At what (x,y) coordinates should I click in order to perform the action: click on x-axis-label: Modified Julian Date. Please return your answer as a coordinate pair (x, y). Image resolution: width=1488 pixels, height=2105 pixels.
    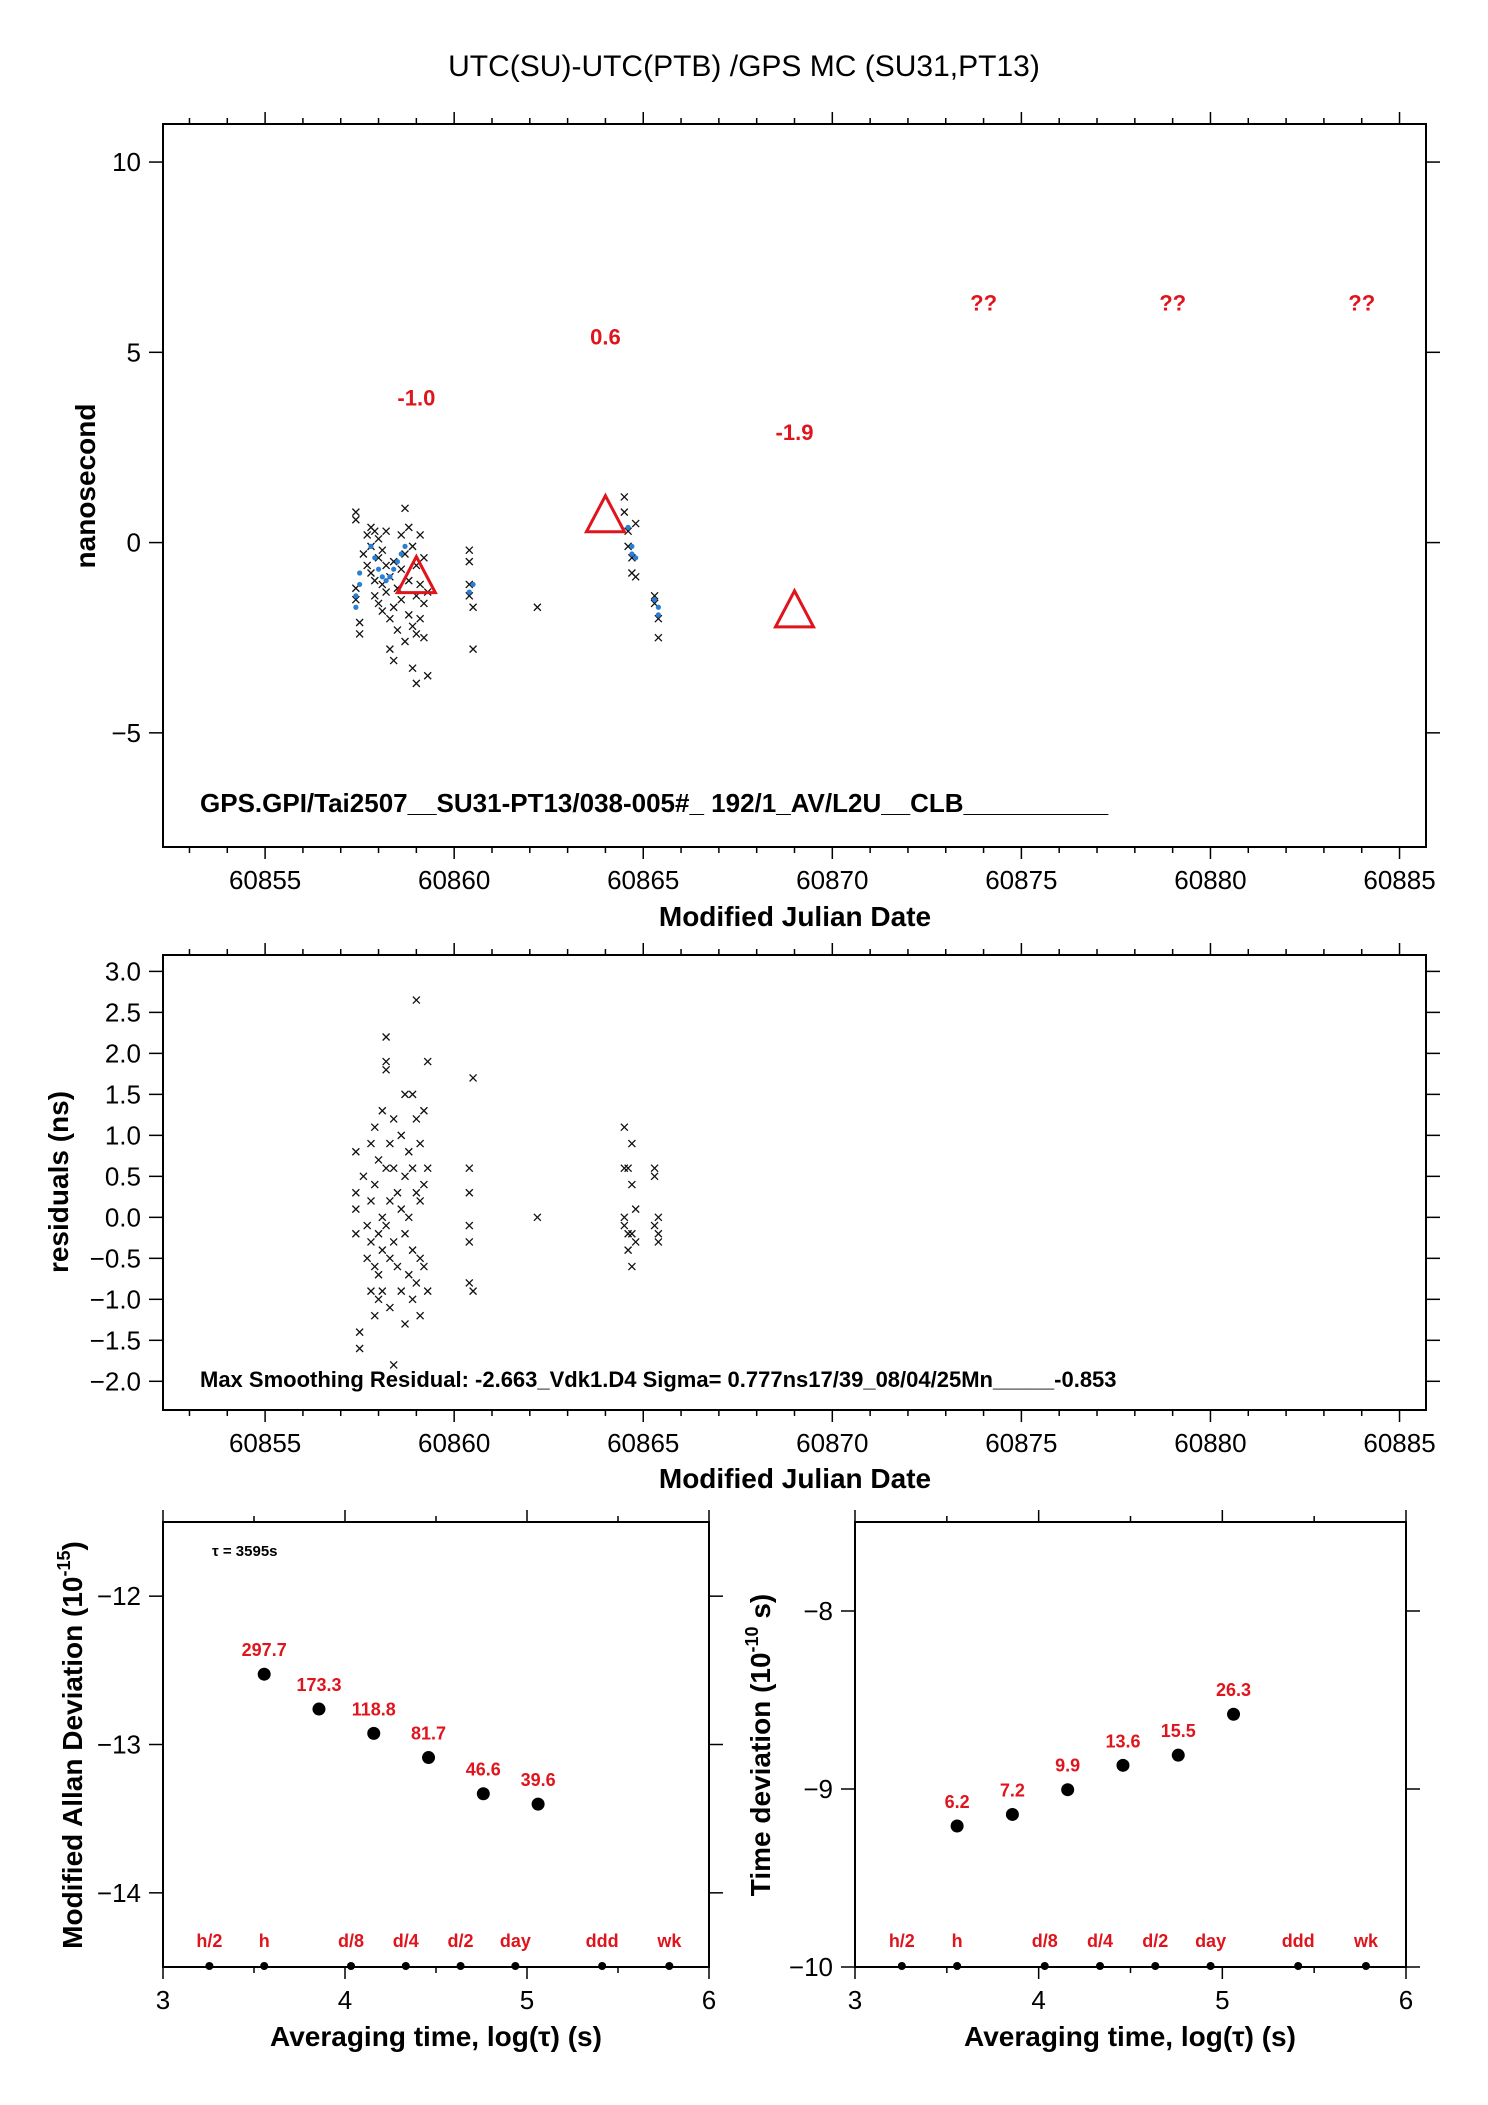
    Looking at the image, I should click on (795, 1478).